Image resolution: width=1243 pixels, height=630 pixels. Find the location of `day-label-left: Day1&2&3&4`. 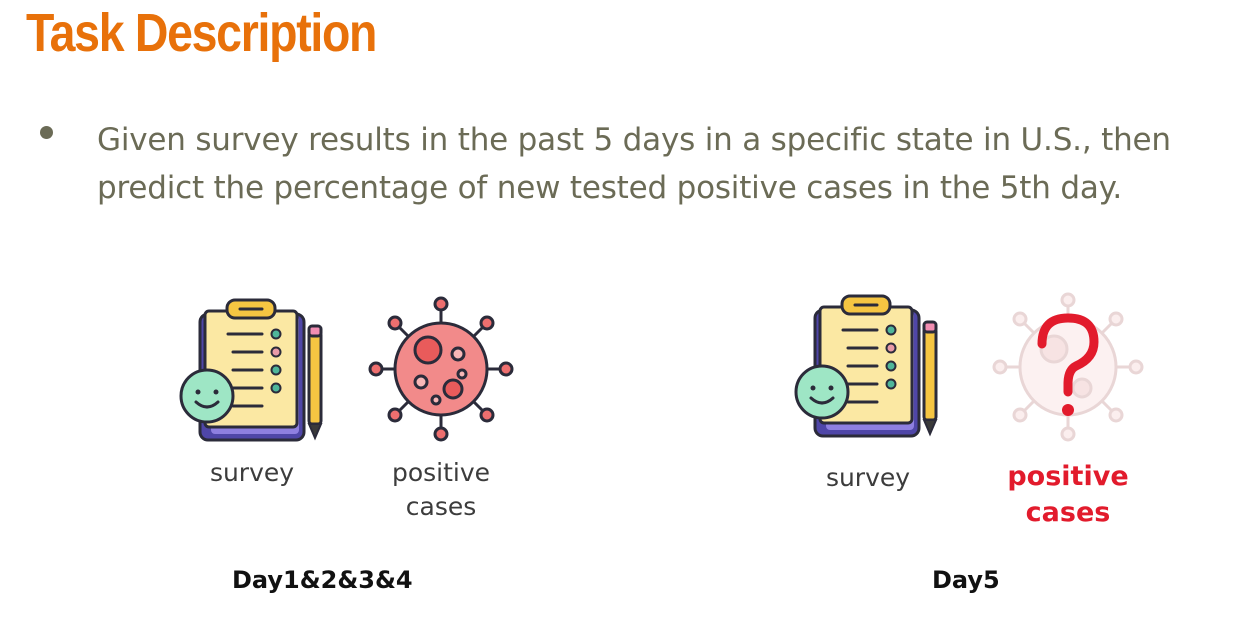

day-label-left: Day1&2&3&4 is located at coordinates (322, 580).